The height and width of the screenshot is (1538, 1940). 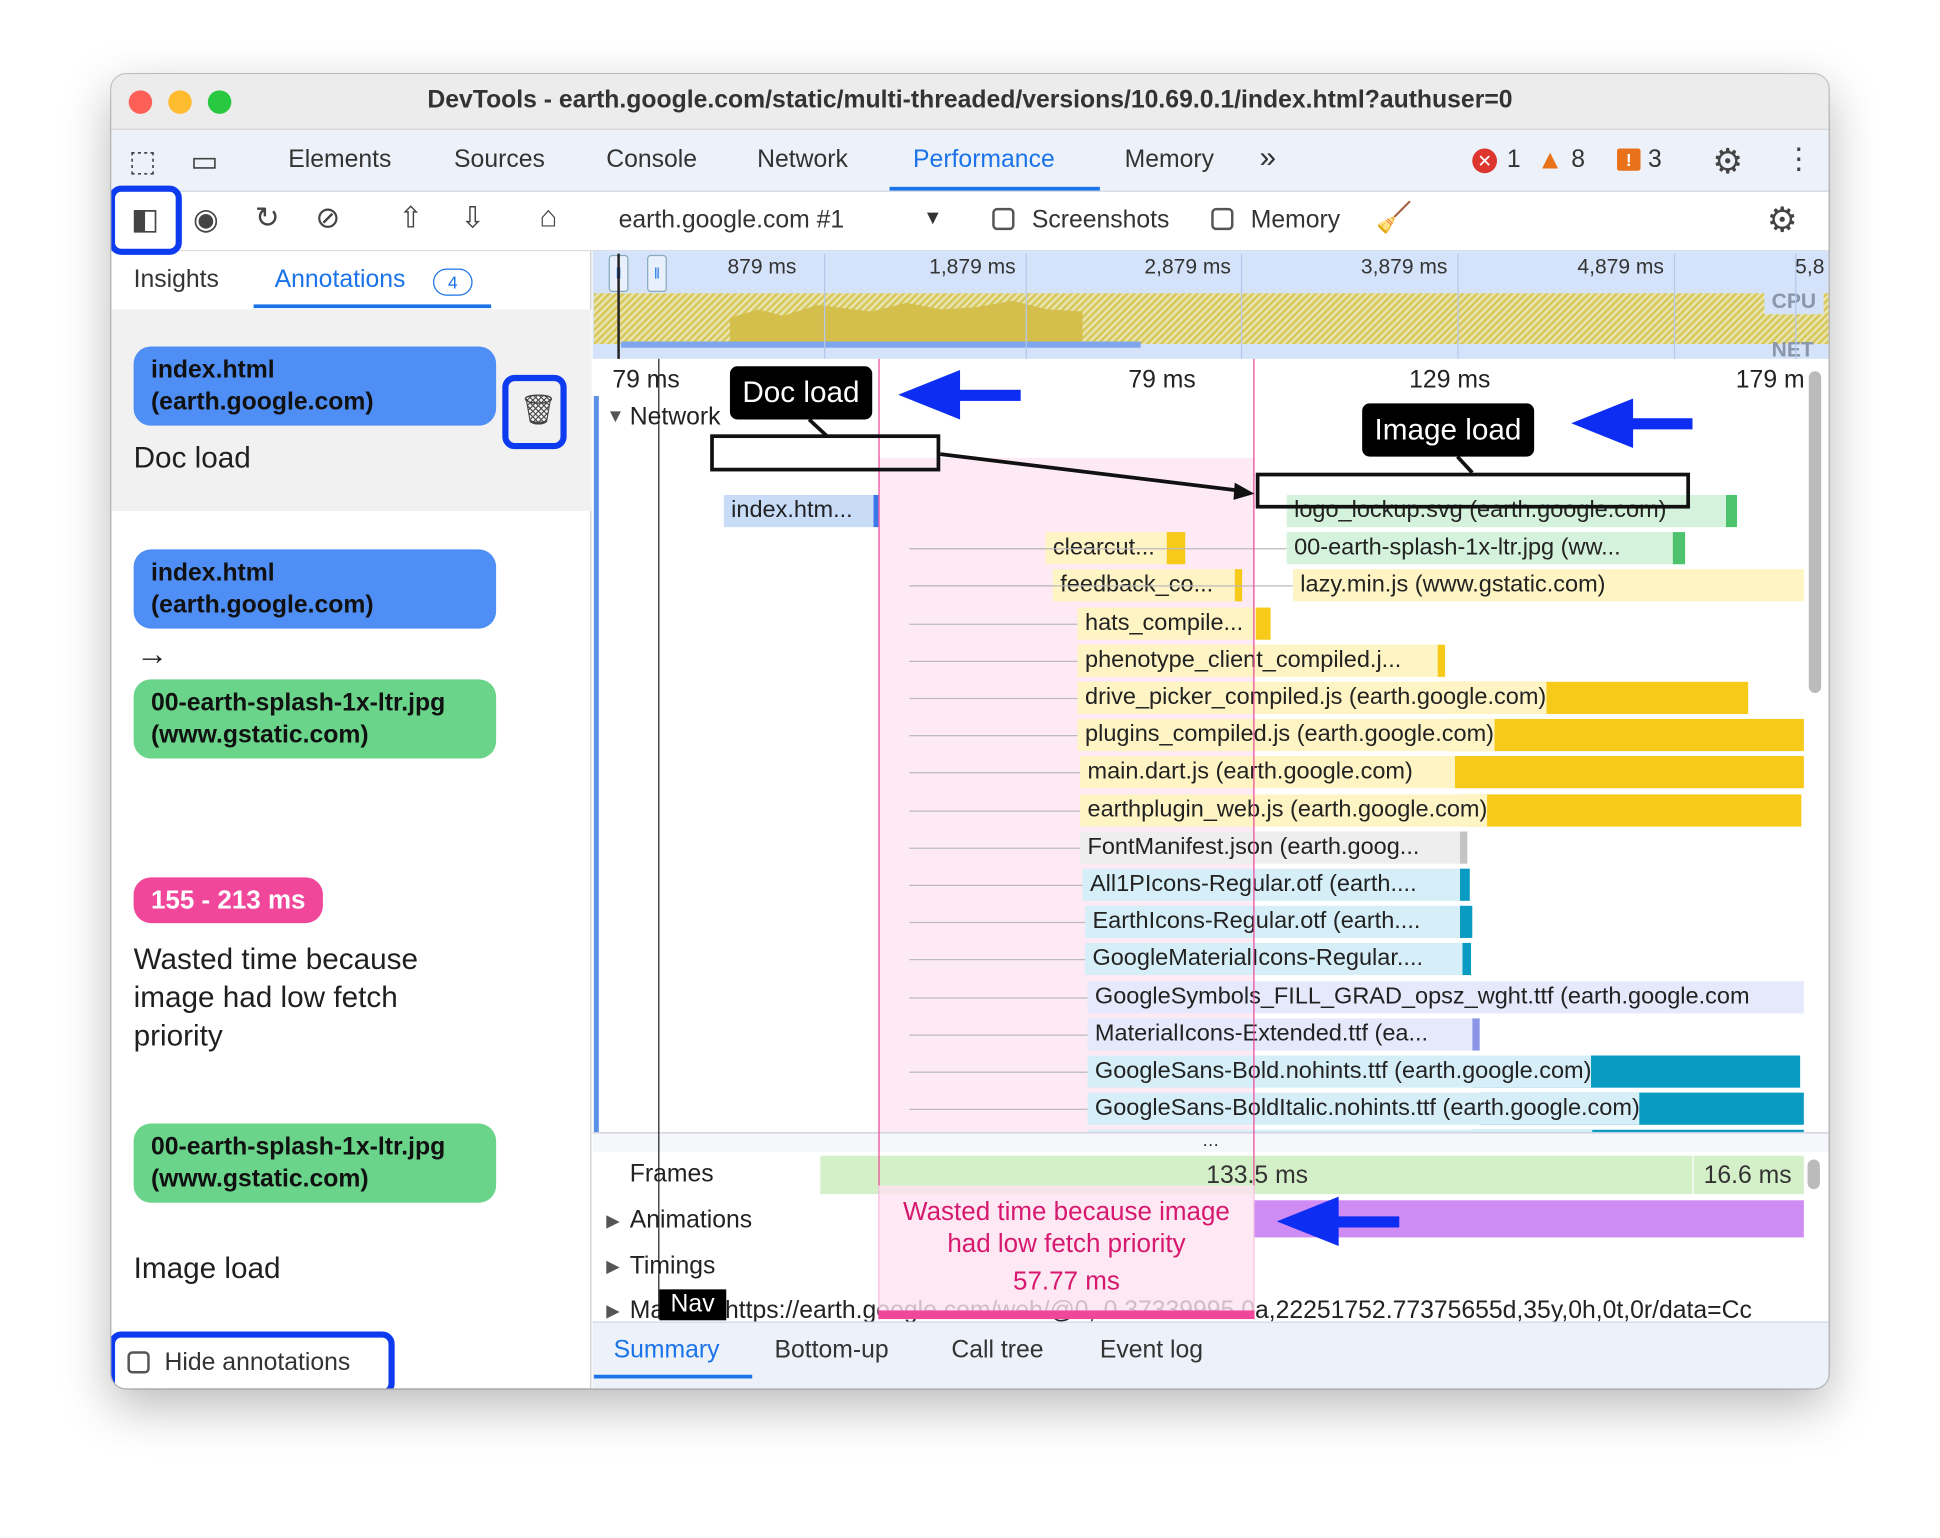 What do you see at coordinates (1473, 490) in the screenshot?
I see `entry-annotation-outline` at bounding box center [1473, 490].